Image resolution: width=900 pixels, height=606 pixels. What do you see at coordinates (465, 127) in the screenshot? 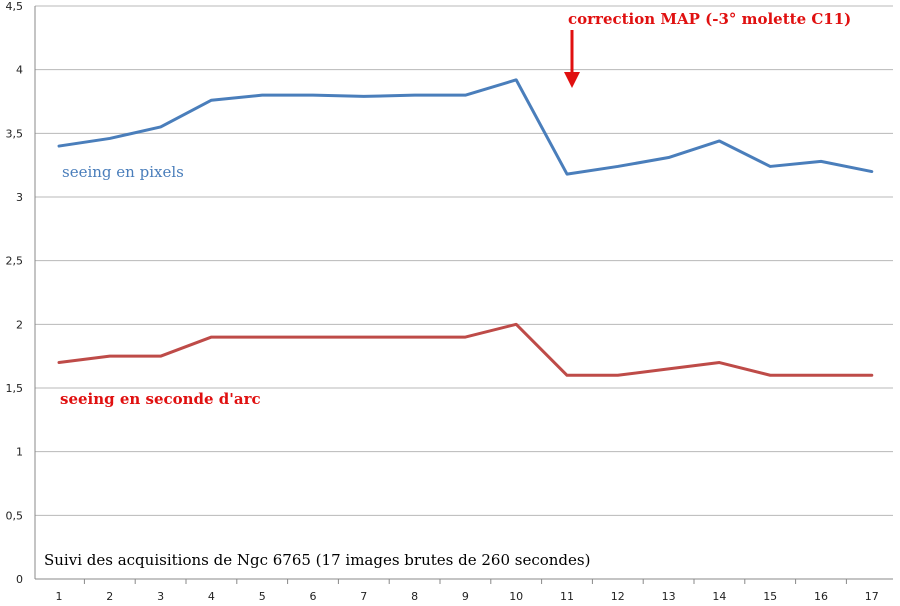
I see `series-line-pixels` at bounding box center [465, 127].